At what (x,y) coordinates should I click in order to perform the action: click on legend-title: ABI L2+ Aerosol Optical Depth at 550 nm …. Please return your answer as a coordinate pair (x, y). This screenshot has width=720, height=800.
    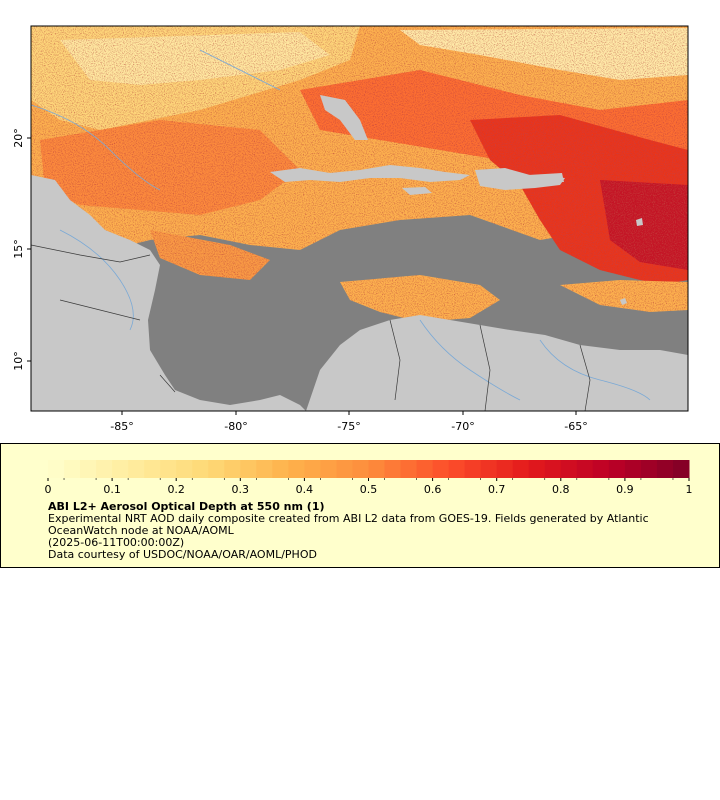
    Looking at the image, I should click on (186, 506).